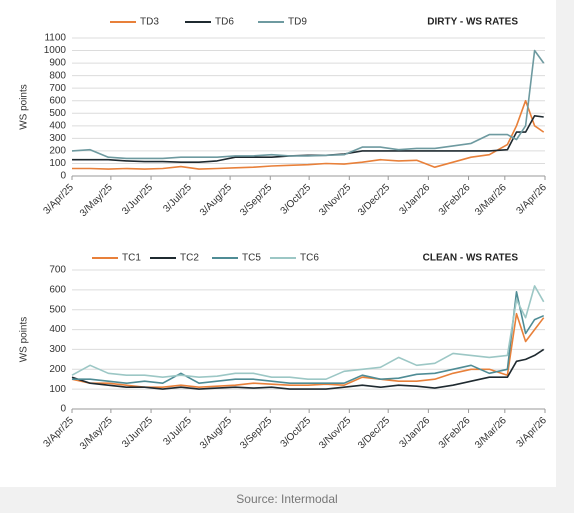  I want to click on y-tick-label: 1100, so click(55, 38).